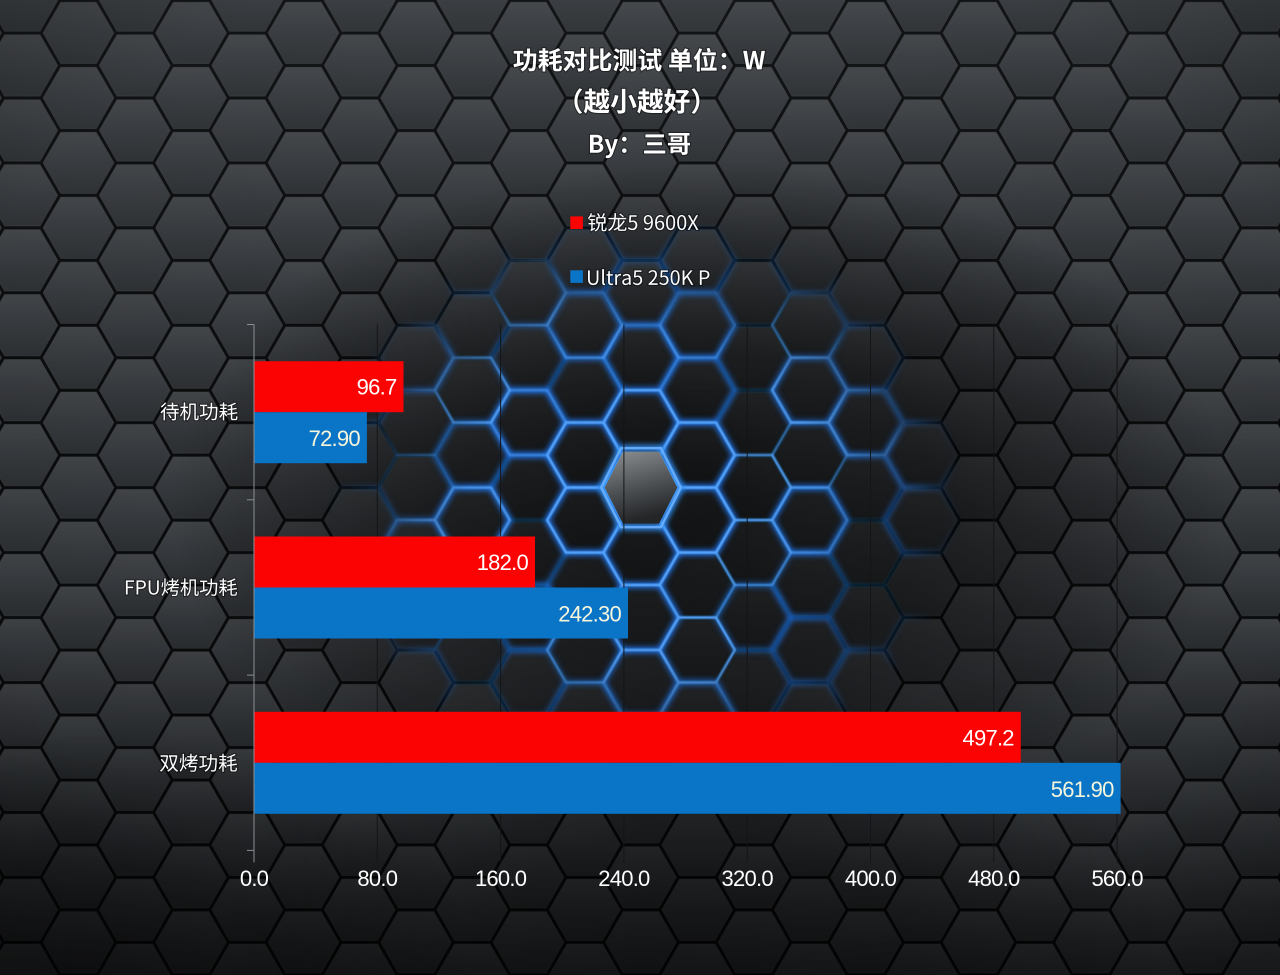  What do you see at coordinates (994, 878) in the screenshot?
I see `svg-text: 480.0` at bounding box center [994, 878].